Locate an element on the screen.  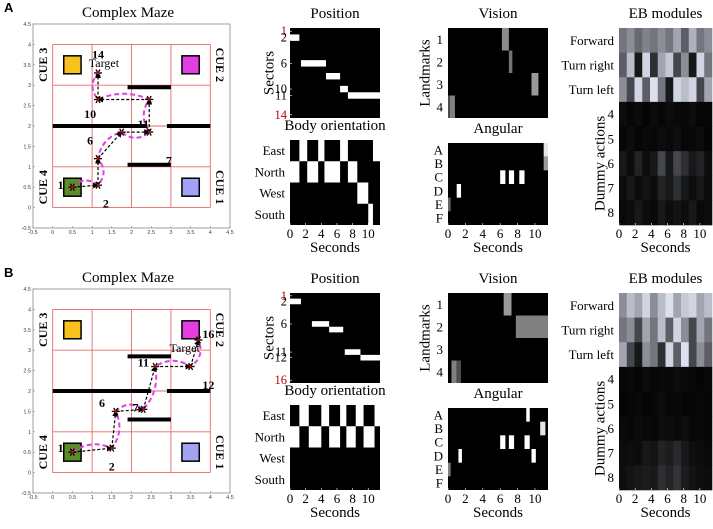
row-label: 7 is located at coordinates (611, 188).